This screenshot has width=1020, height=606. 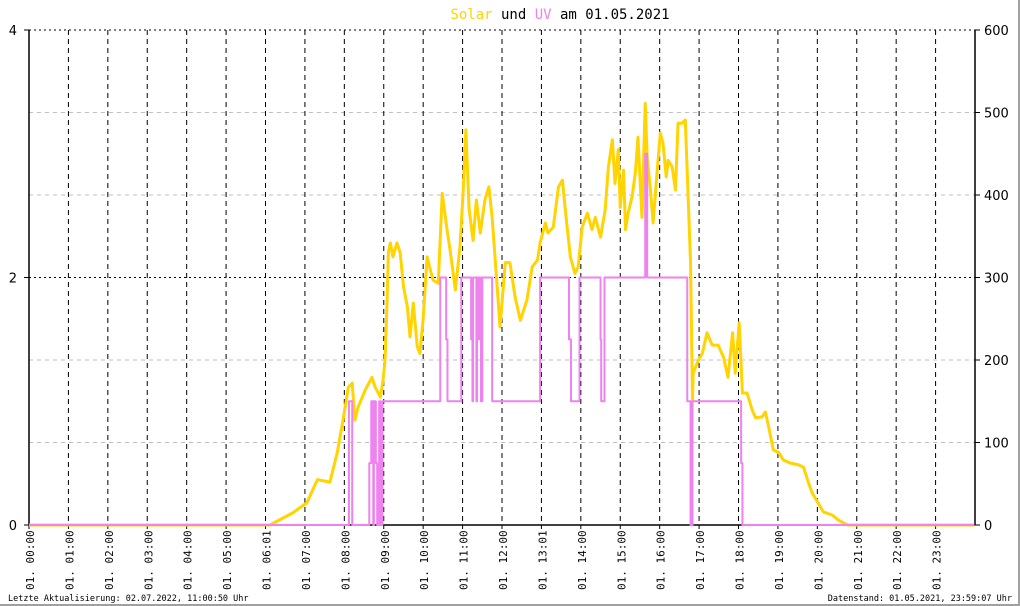 I want to click on x-tick-label: 01. 14:00, so click(x=582, y=560).